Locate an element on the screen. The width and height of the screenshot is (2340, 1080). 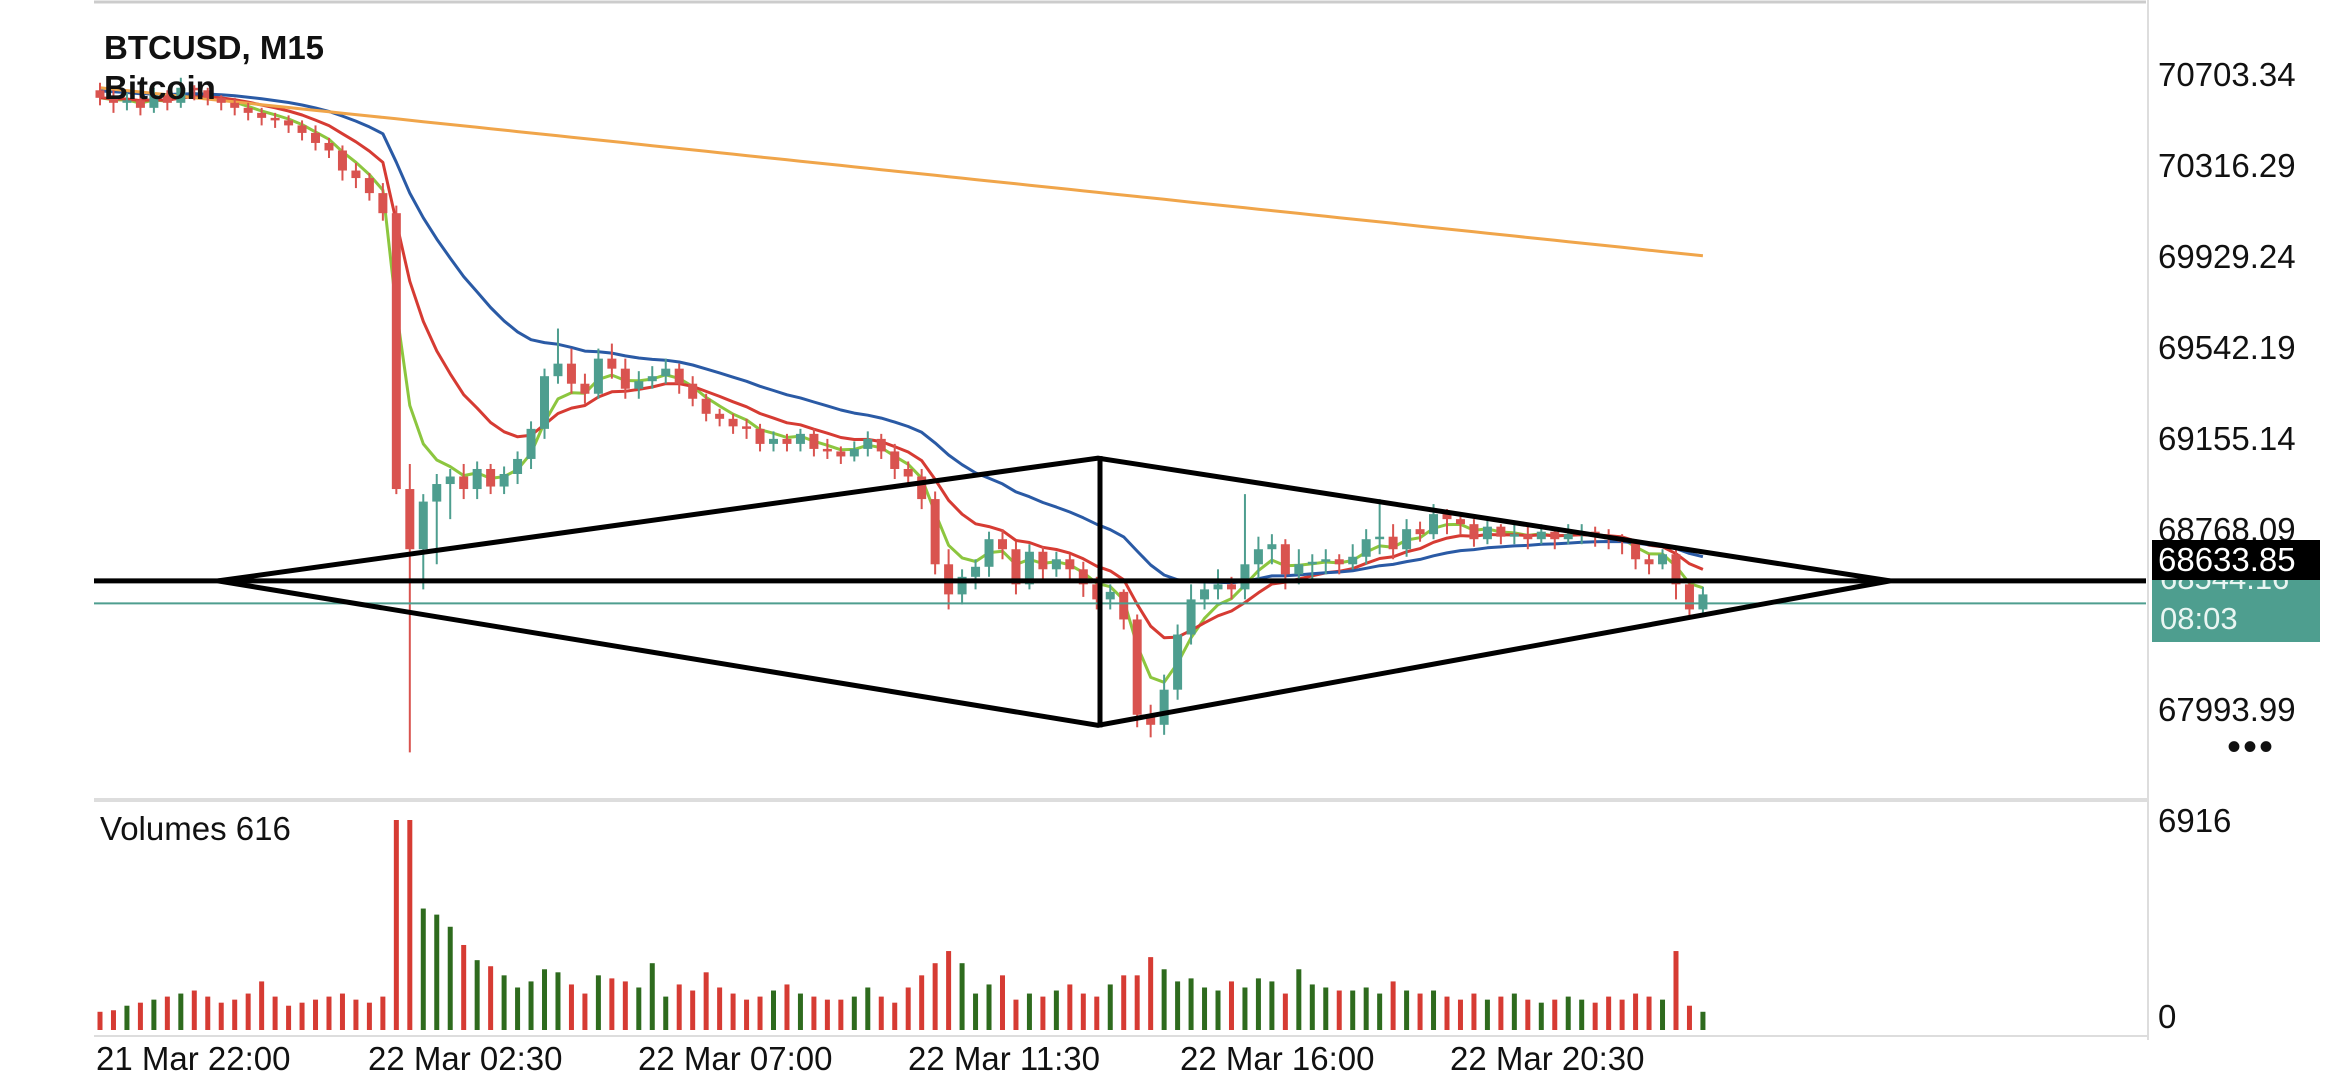
ma-long-line is located at coordinates (901, 172).